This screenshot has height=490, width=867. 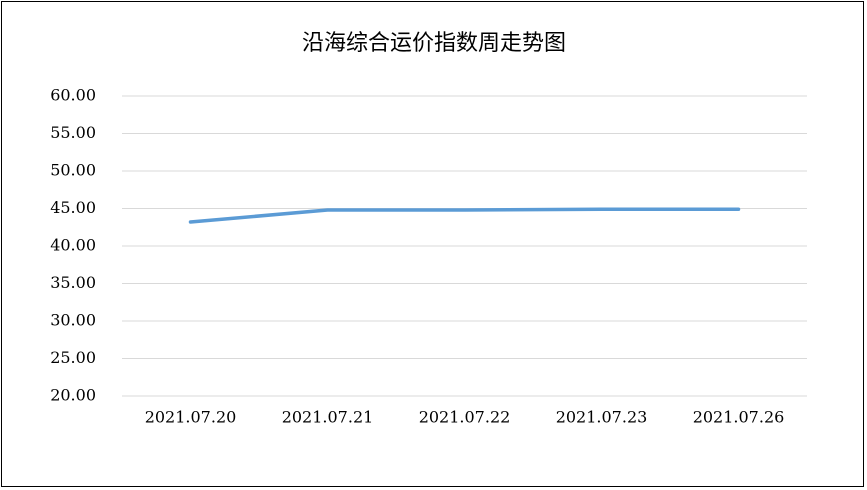 I want to click on y-tick-label: 55.00, so click(x=73, y=132).